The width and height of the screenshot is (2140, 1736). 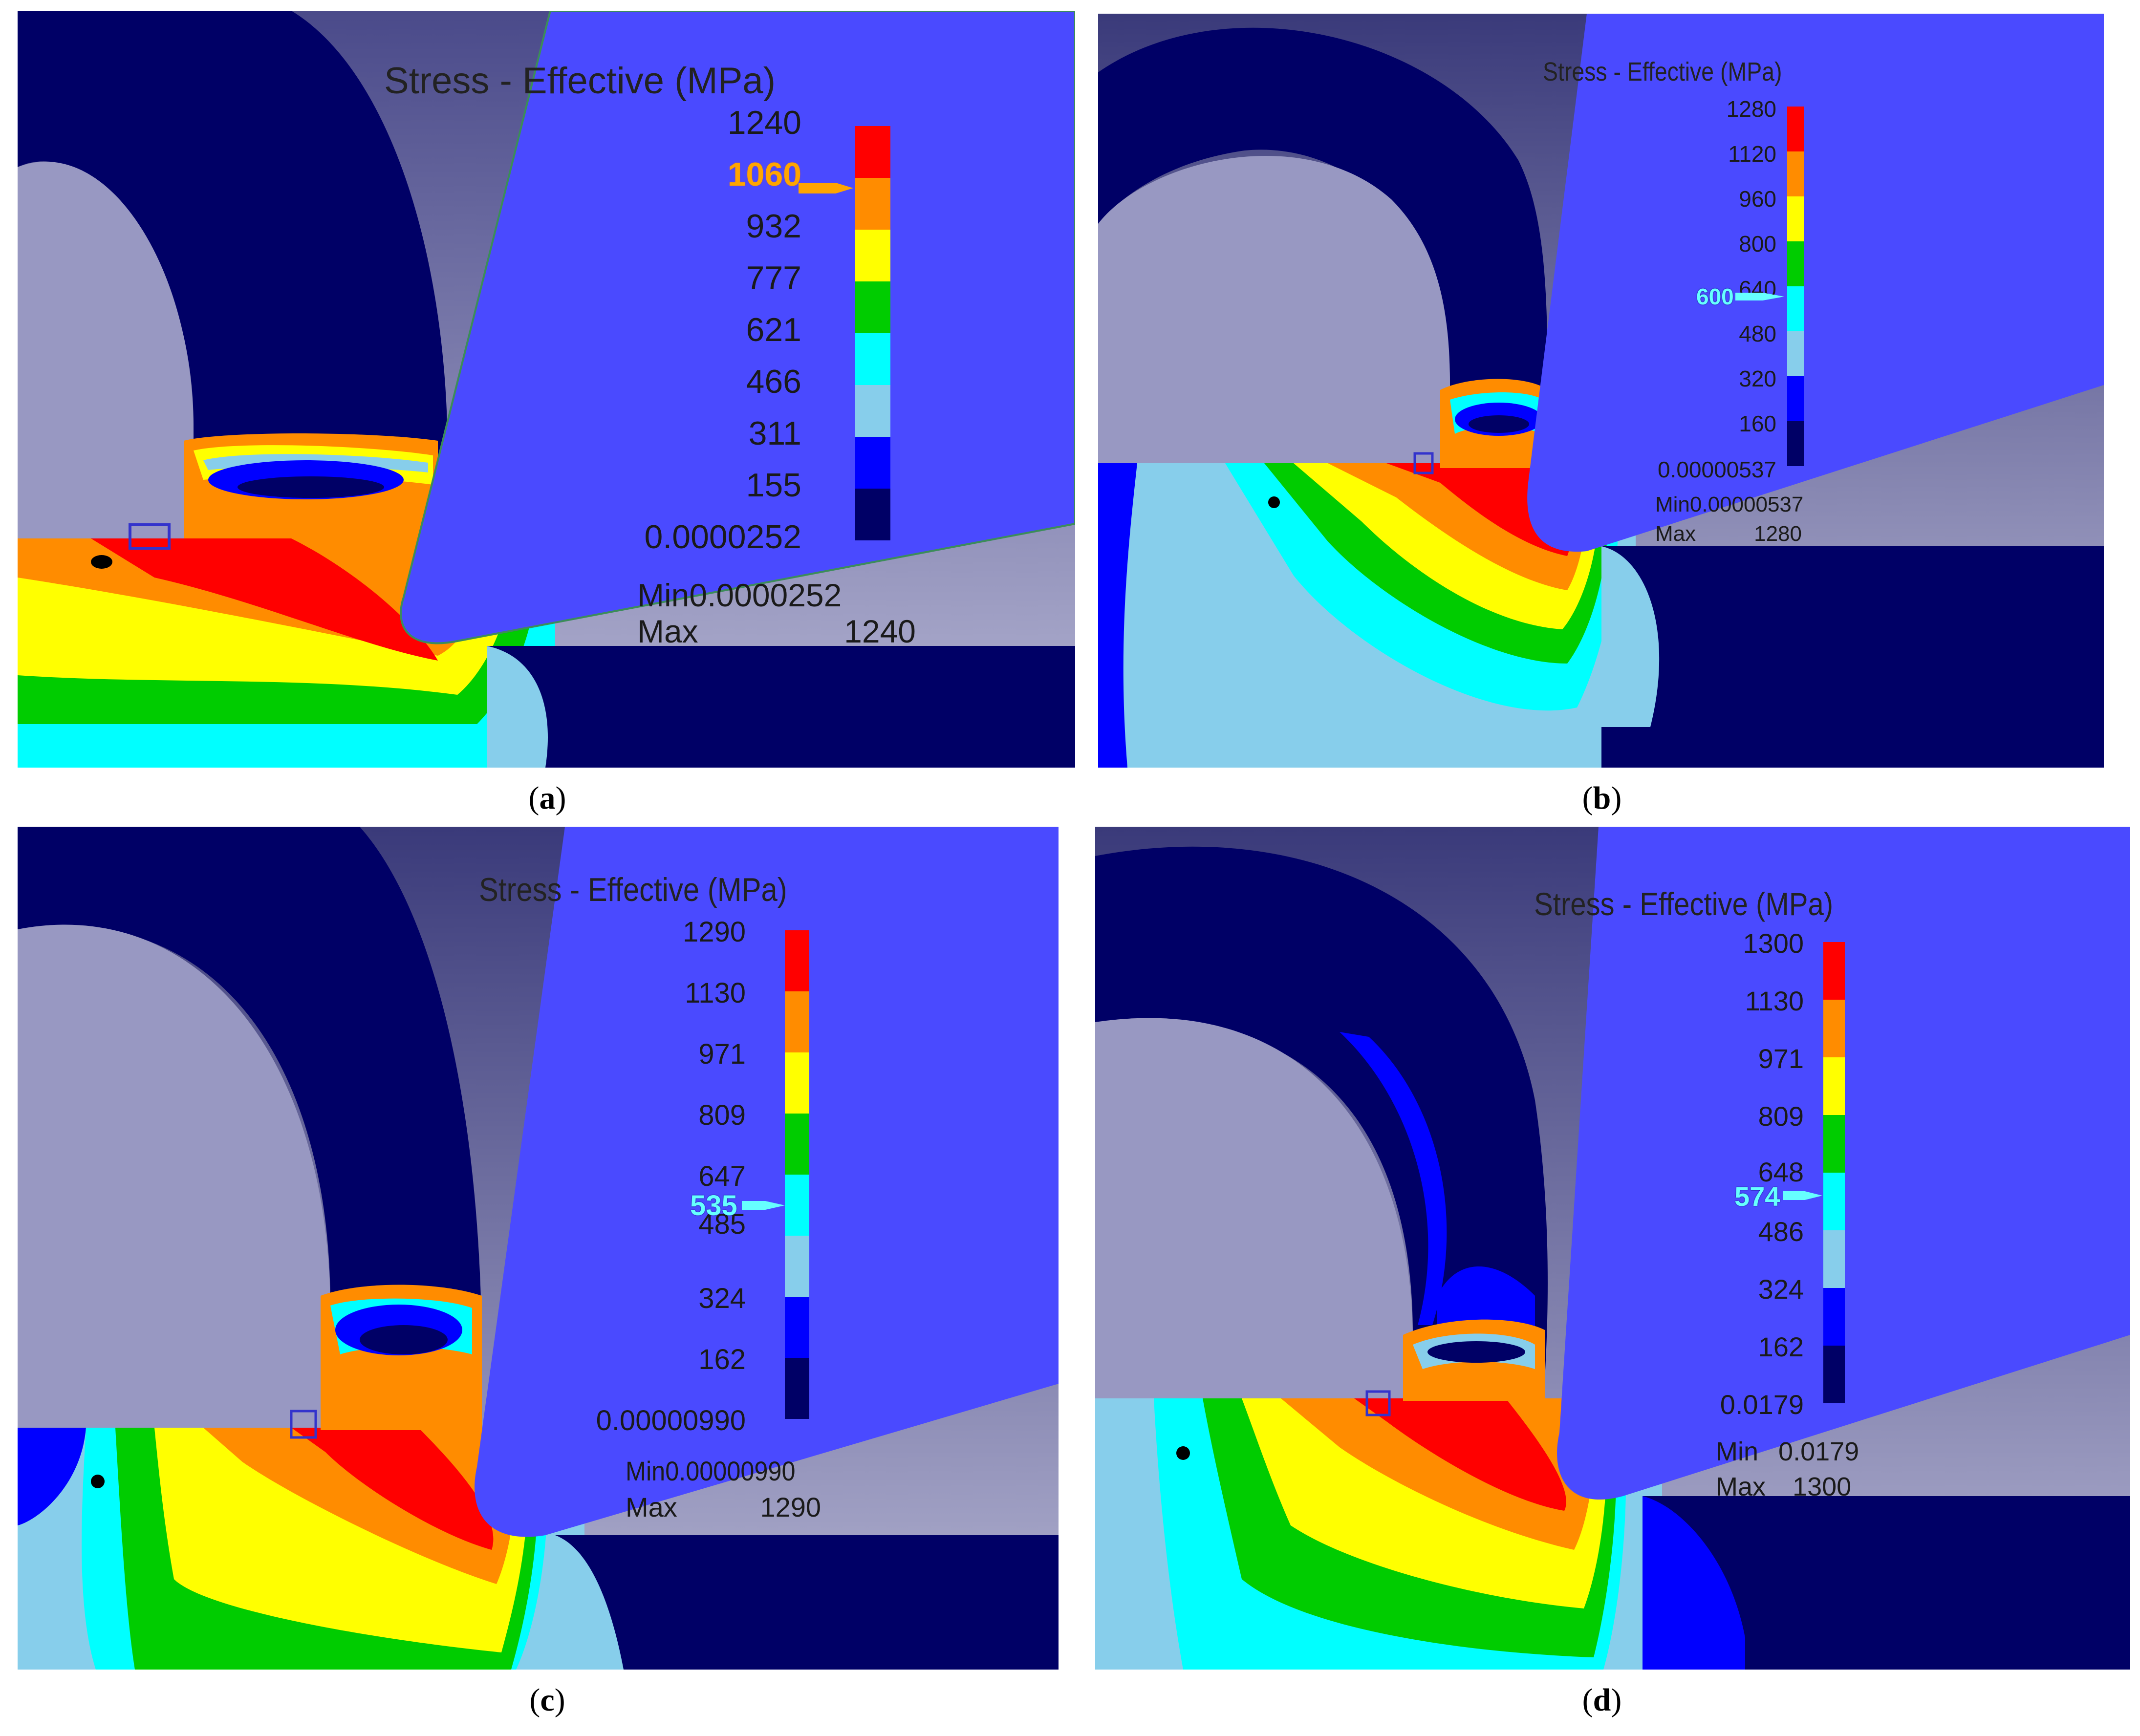 I want to click on legend-title-c: Stress - Effective (MPa), so click(x=633, y=889).